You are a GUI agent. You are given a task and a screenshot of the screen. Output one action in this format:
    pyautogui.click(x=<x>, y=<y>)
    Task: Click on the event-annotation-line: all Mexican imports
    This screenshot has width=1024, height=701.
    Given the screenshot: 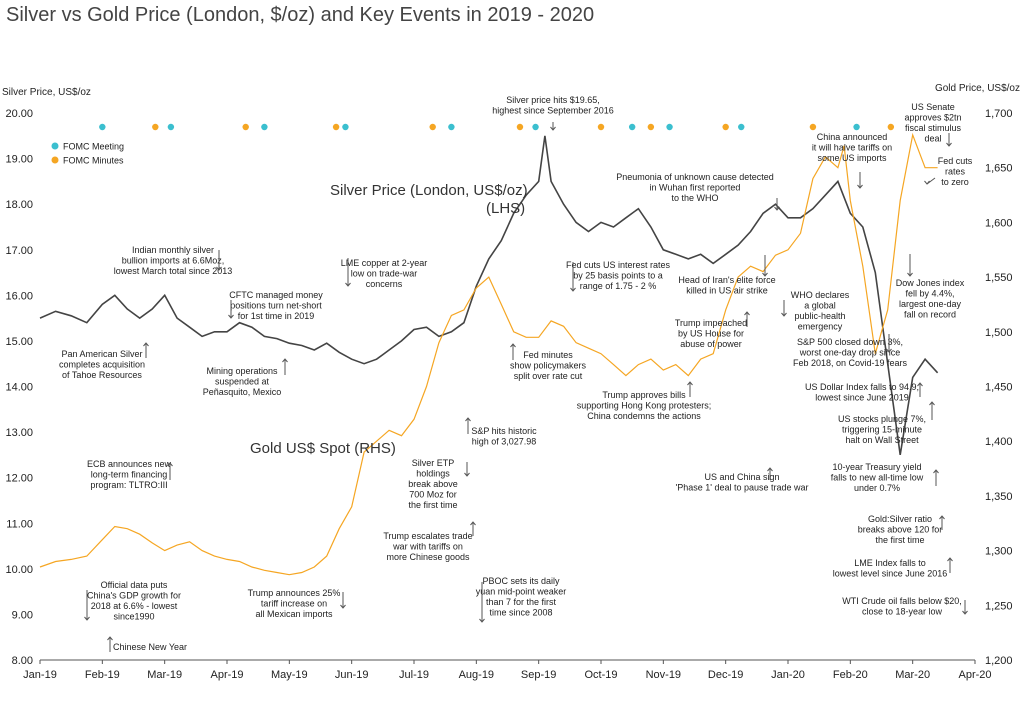 What is the action you would take?
    pyautogui.click(x=294, y=614)
    